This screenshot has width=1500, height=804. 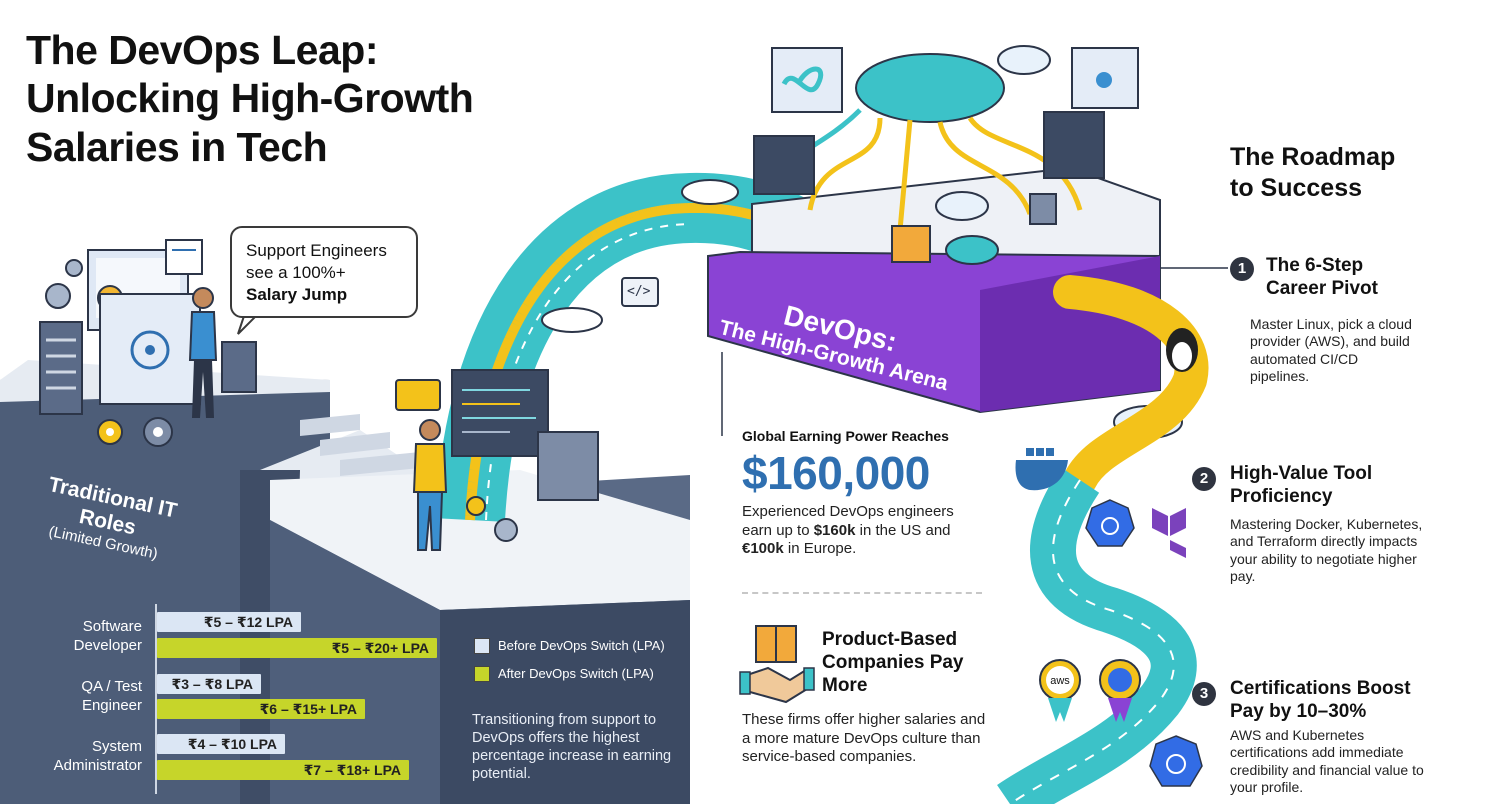 What do you see at coordinates (107, 636) in the screenshot?
I see `role-label-software-developer: Software Developer` at bounding box center [107, 636].